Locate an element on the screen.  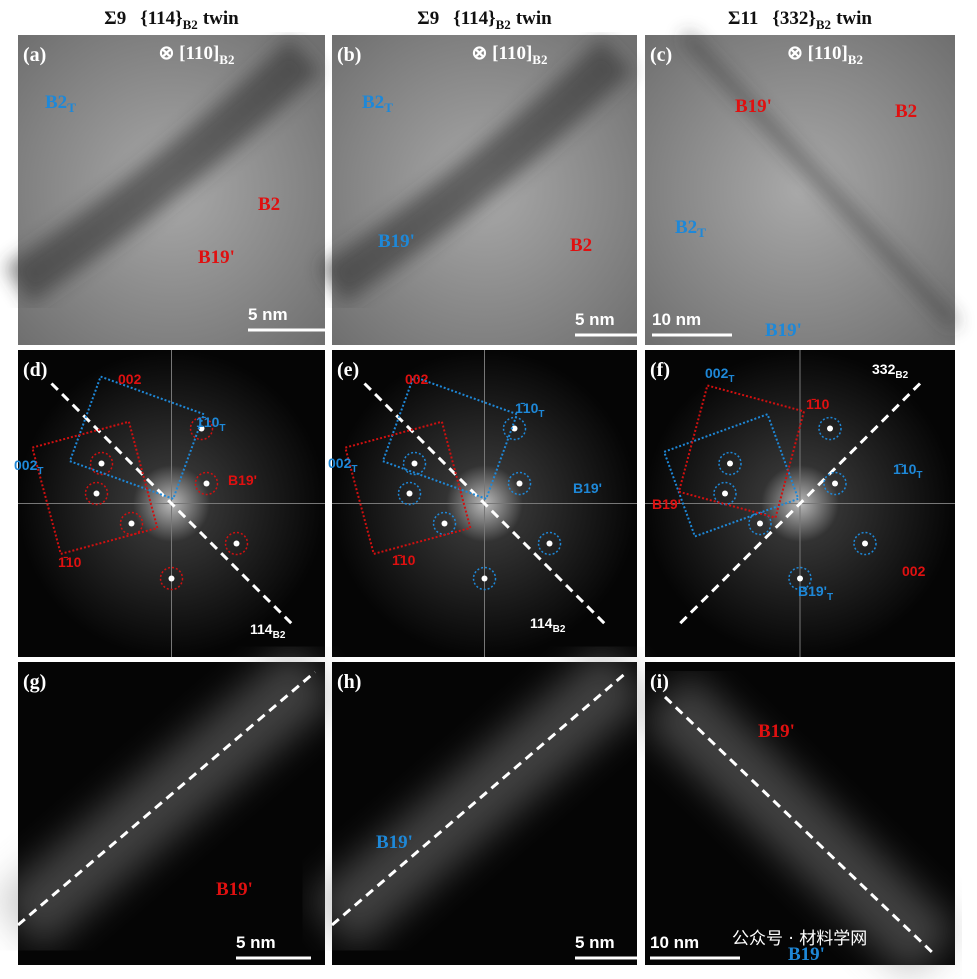
panel-label: (d) is located at coordinates (35, 370).